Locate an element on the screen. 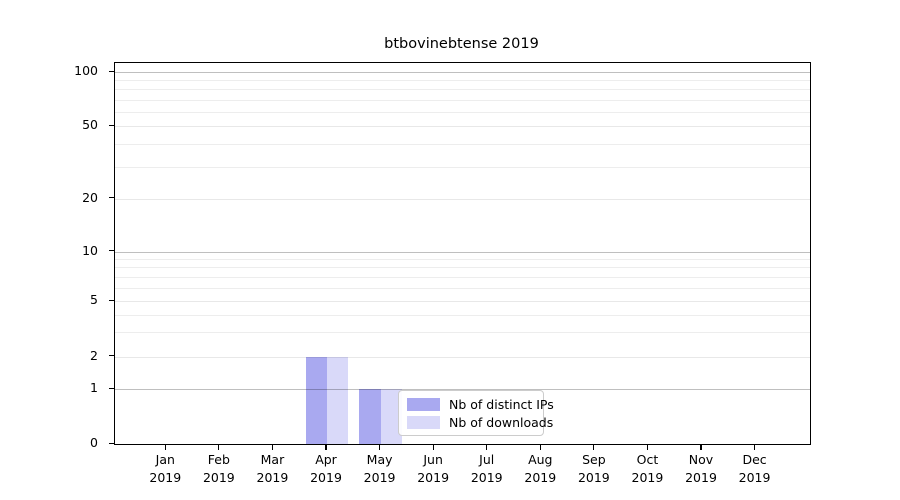  y-tick-label-20: 20 is located at coordinates (90, 197).